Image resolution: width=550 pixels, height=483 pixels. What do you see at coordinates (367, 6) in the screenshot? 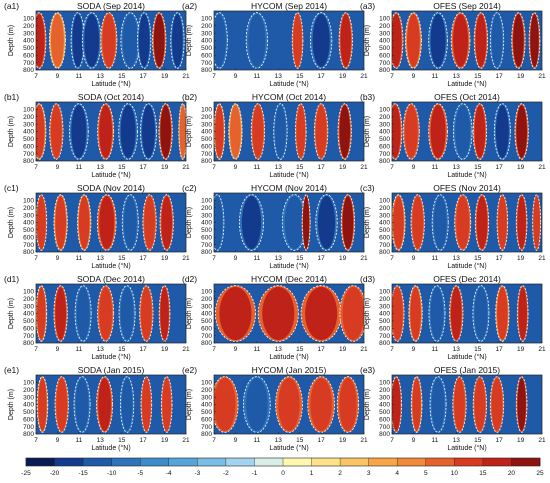
I see `panel-tag: (a3)` at bounding box center [367, 6].